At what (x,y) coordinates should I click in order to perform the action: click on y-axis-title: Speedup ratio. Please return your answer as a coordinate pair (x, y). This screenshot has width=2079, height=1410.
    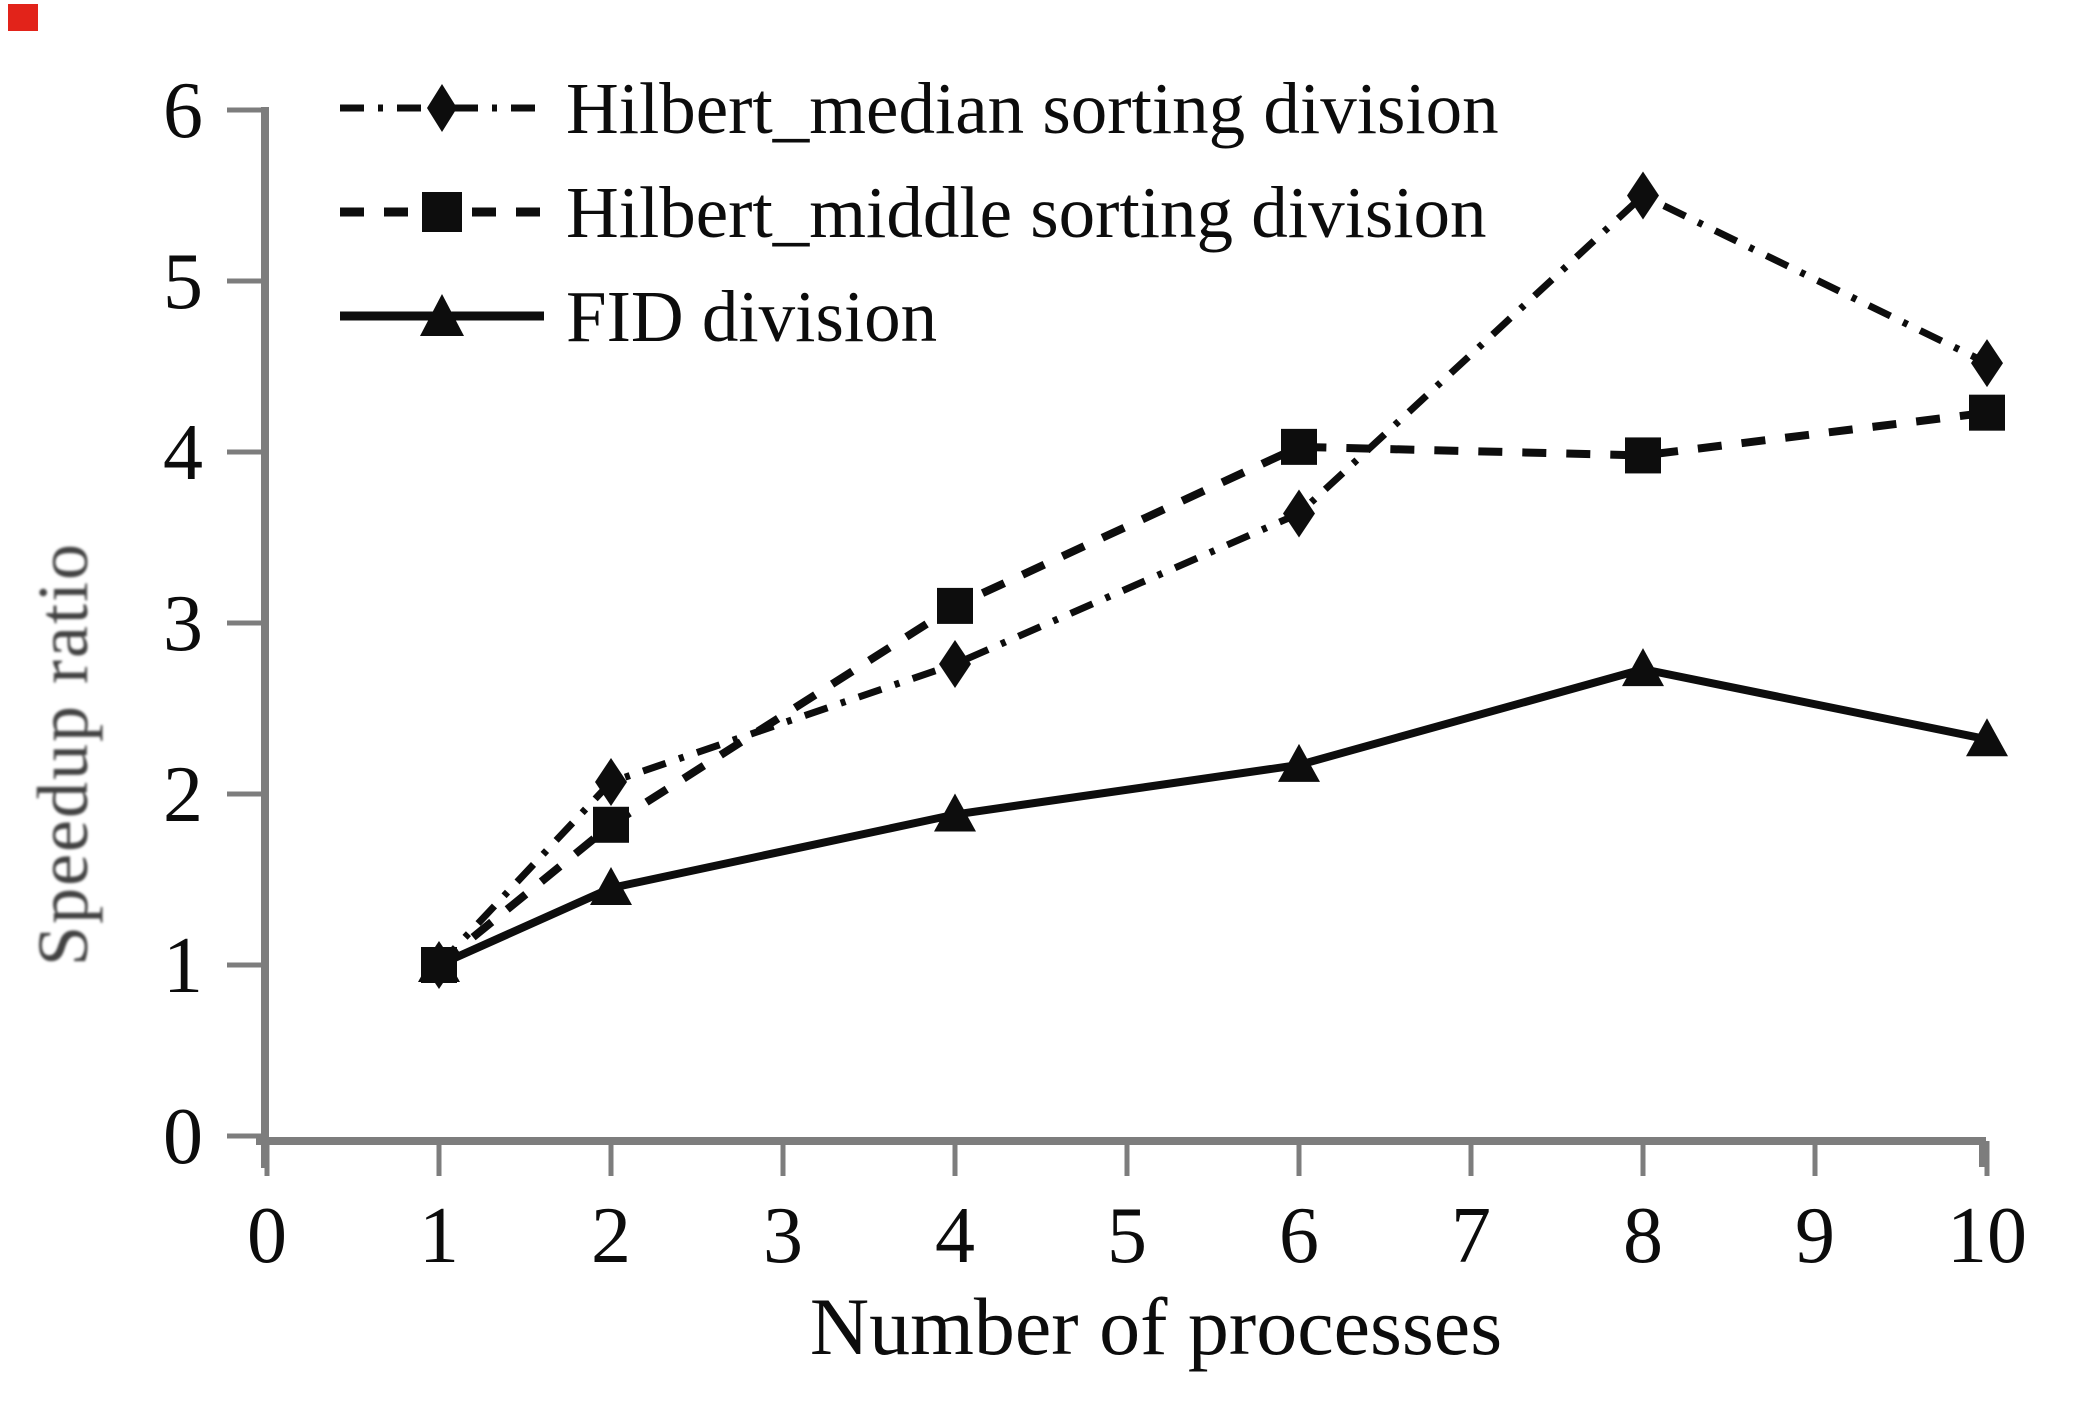
    Looking at the image, I should click on (63, 754).